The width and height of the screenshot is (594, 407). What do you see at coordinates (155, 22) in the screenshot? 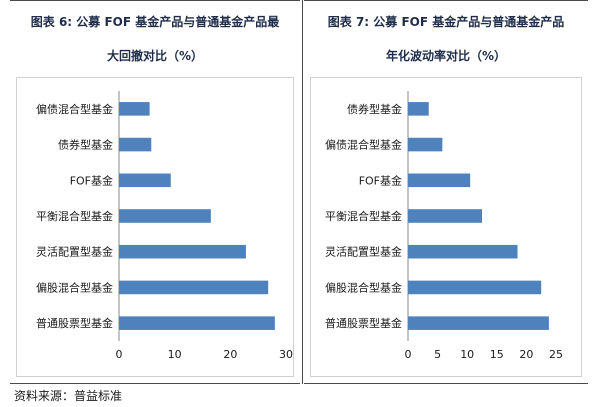
I see `chart-title-line-1: 图表 6: 公募 FOF 基金产品与普通基金产品最` at bounding box center [155, 22].